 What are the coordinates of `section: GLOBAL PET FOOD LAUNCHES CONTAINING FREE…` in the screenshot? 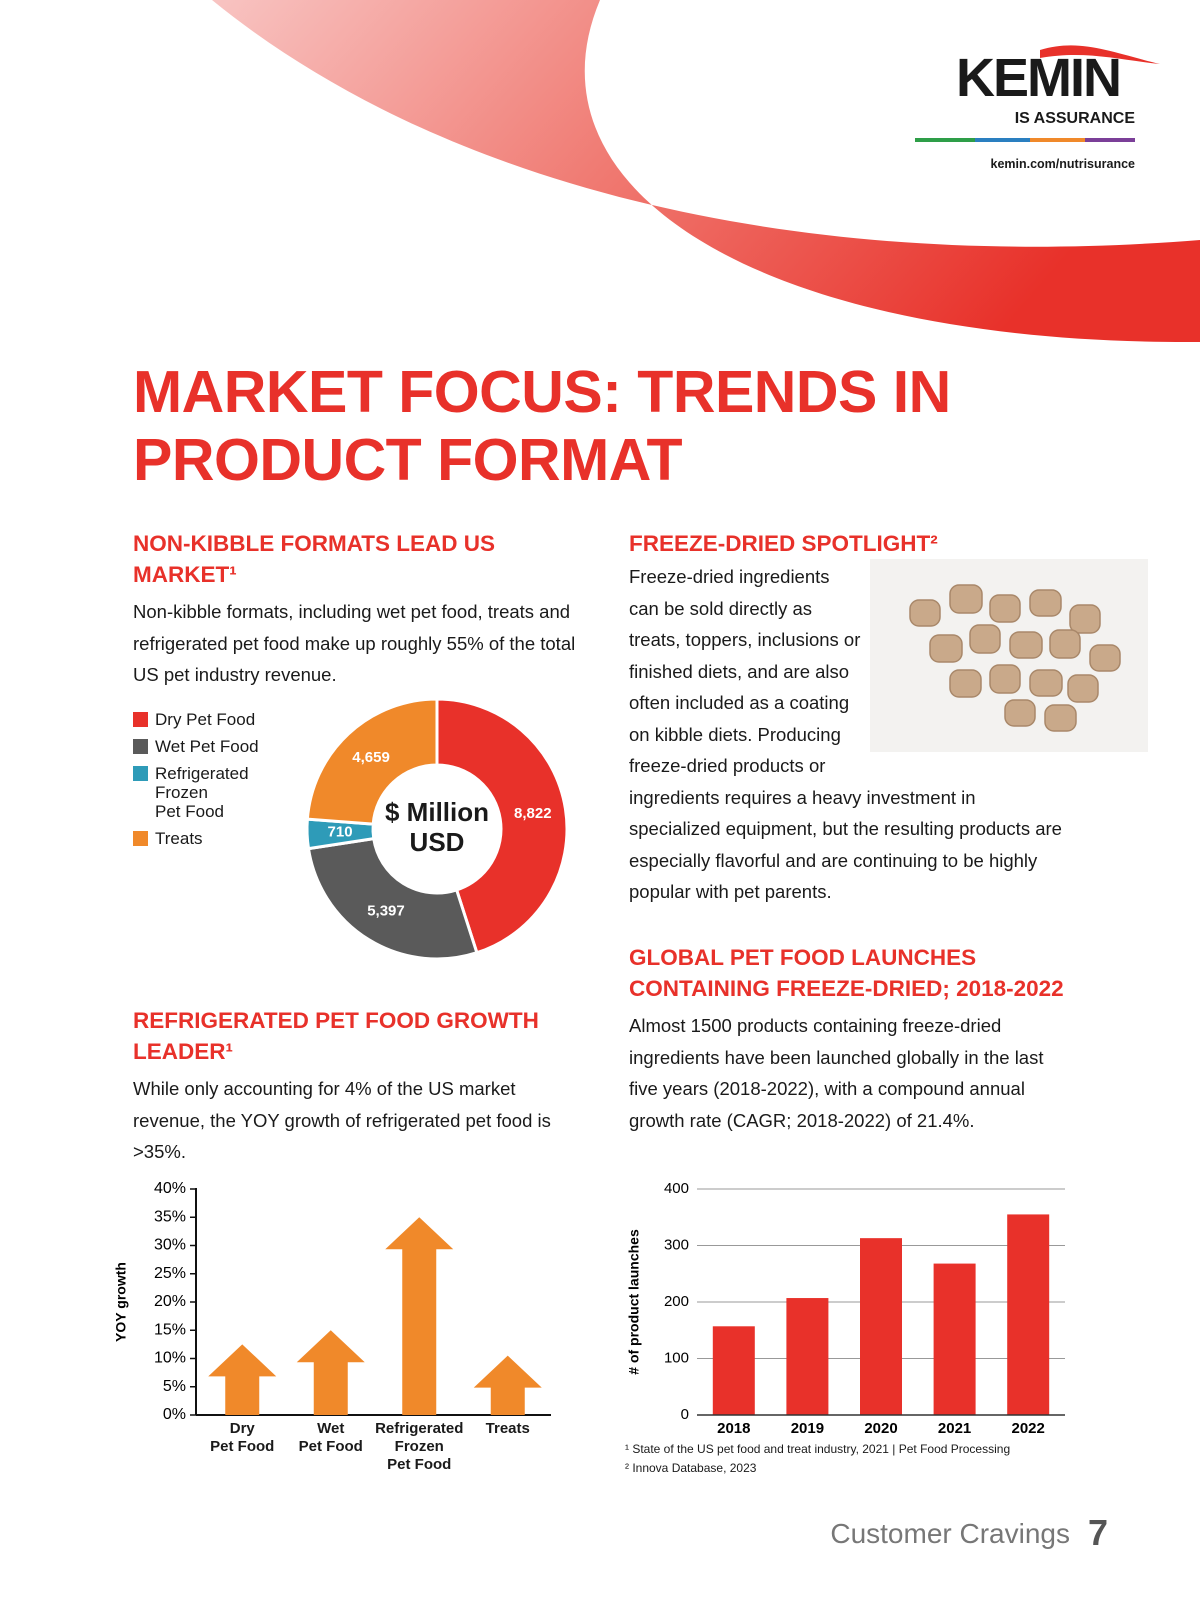 It's located at (849, 1039).